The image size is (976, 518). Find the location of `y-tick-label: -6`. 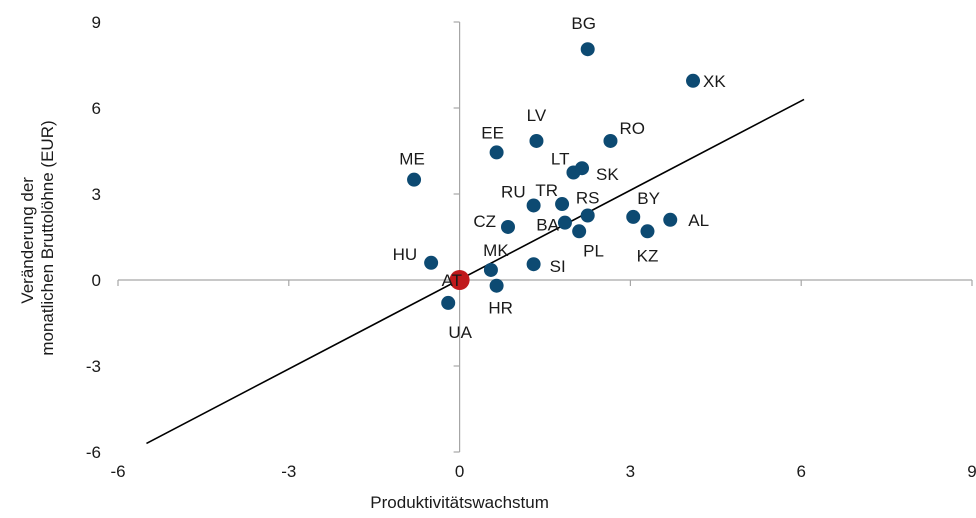

y-tick-label: -6 is located at coordinates (93, 452).